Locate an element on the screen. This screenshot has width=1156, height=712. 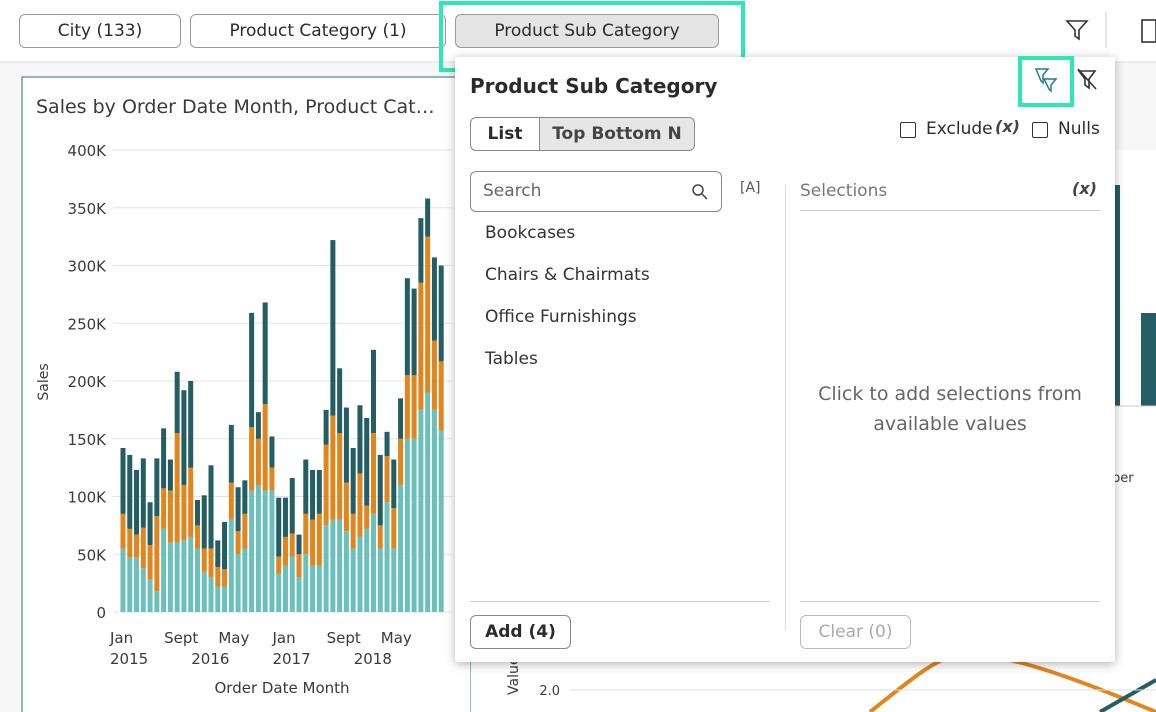
list-item: Tables is located at coordinates (511, 359).